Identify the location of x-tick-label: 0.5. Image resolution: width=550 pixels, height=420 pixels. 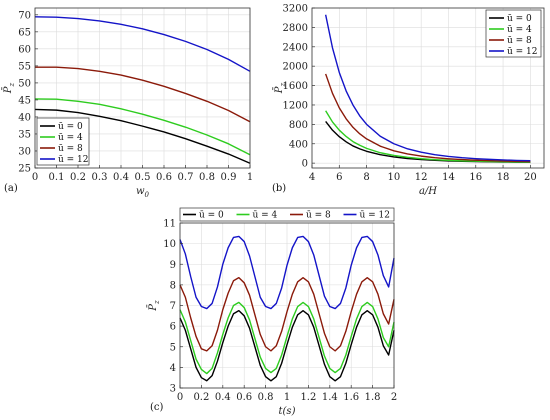
(143, 177).